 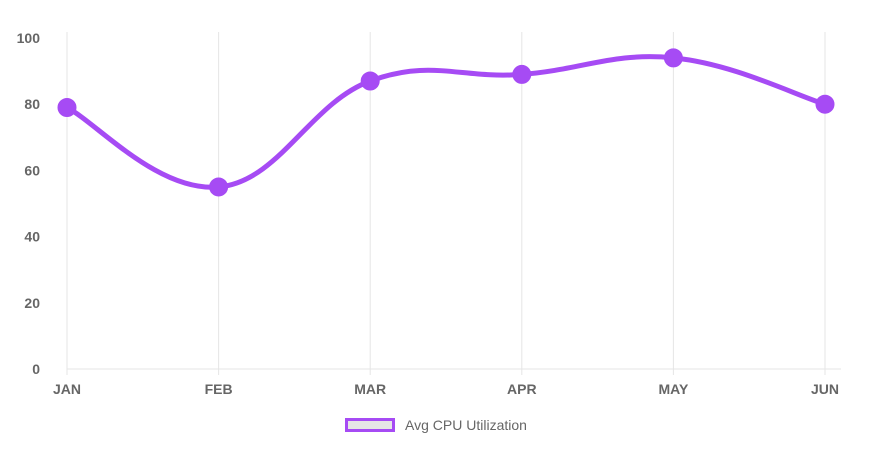 What do you see at coordinates (522, 74) in the screenshot?
I see `data-point-apr` at bounding box center [522, 74].